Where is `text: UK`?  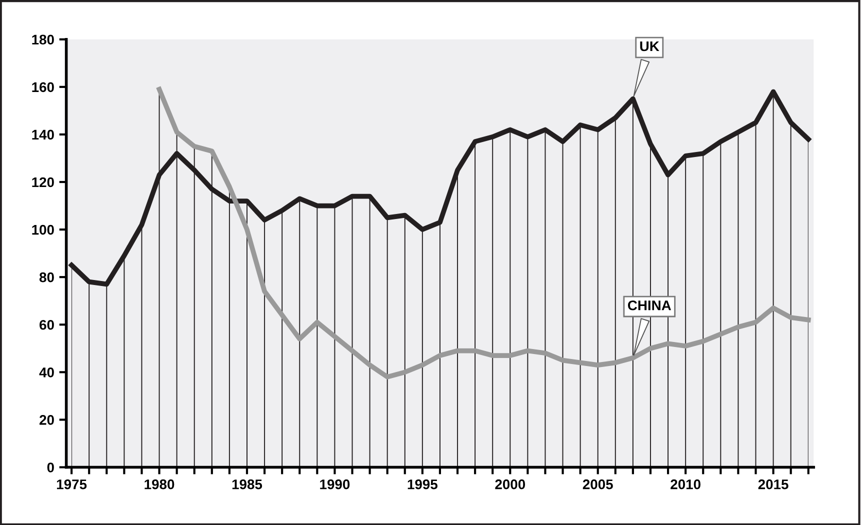
text: UK is located at coordinates (650, 46).